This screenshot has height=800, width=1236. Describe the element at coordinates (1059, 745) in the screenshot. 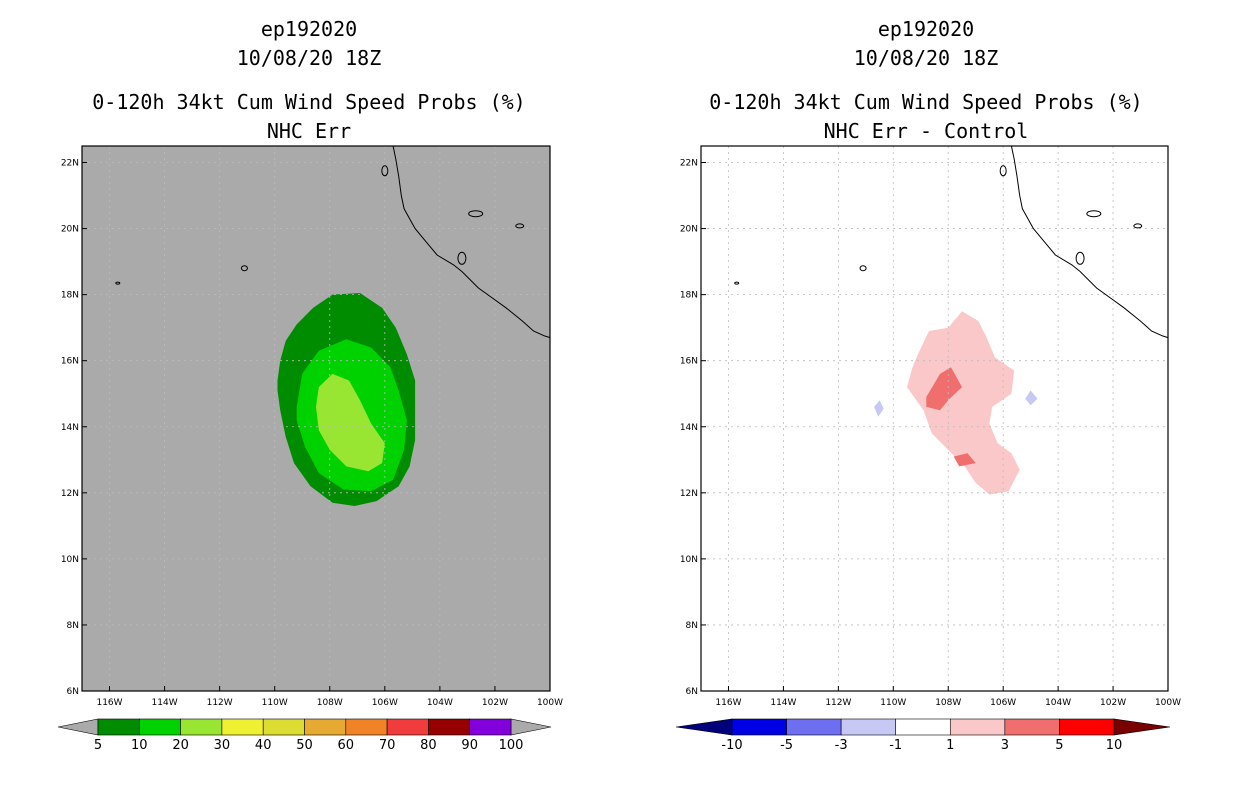

I see `colorbar-label: 5` at that location.